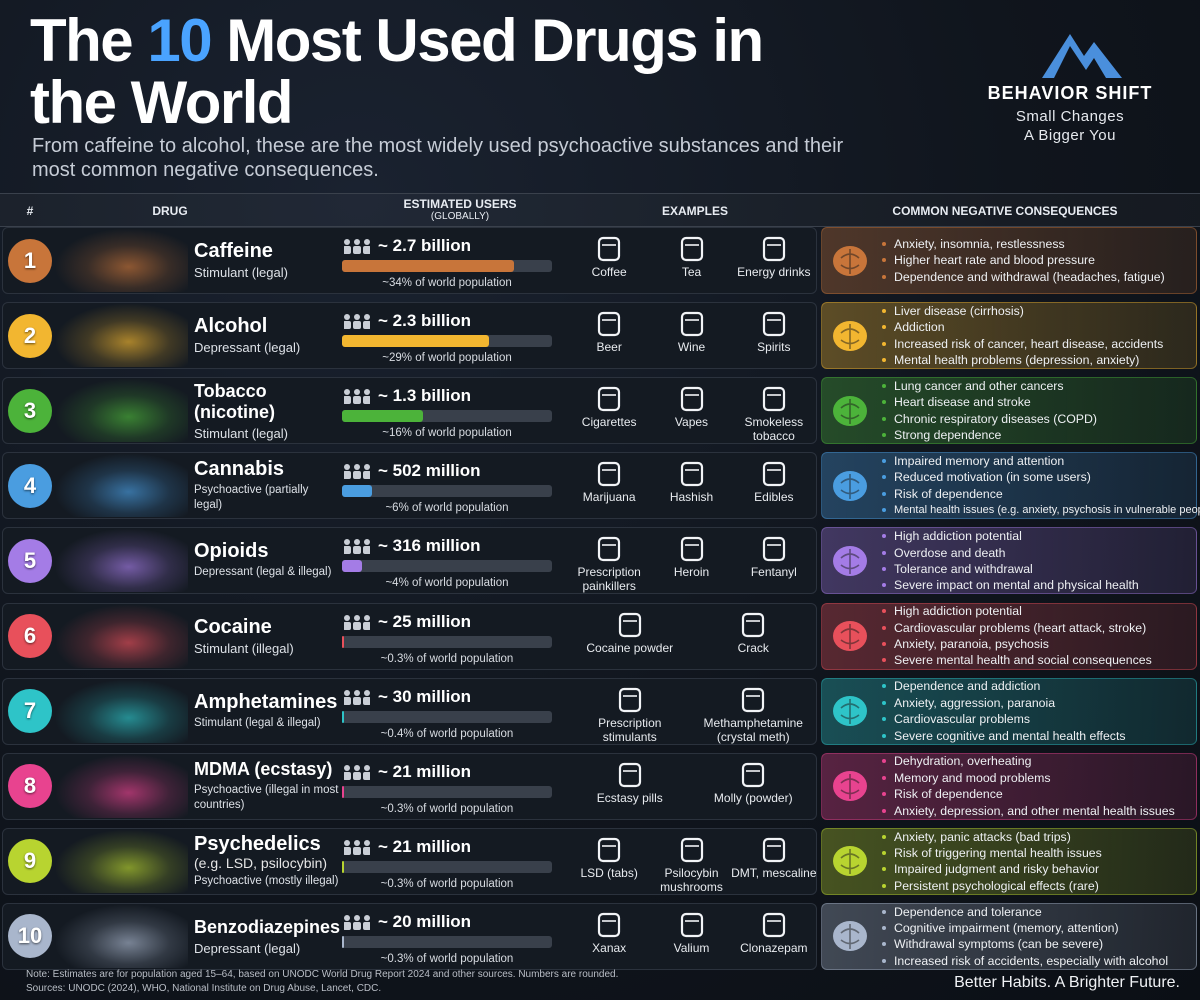 Image resolution: width=1200 pixels, height=1000 pixels. What do you see at coordinates (1038, 327) in the screenshot?
I see `consequence-item: Addiction` at bounding box center [1038, 327].